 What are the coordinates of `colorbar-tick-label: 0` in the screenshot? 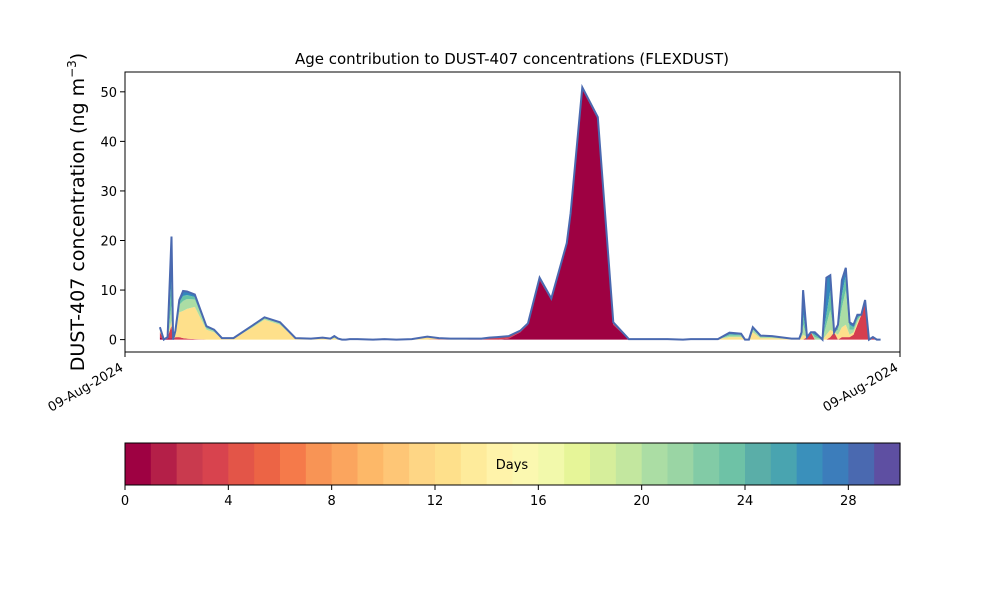 It's located at (125, 501).